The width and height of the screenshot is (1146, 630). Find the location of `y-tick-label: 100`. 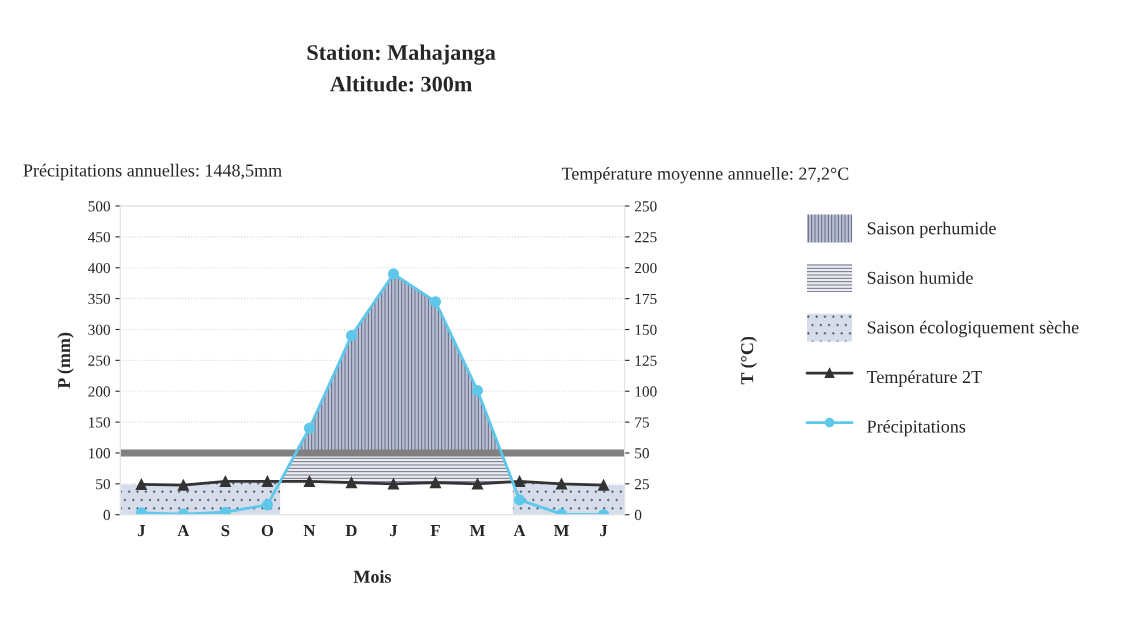

y-tick-label: 100 is located at coordinates (100, 453).